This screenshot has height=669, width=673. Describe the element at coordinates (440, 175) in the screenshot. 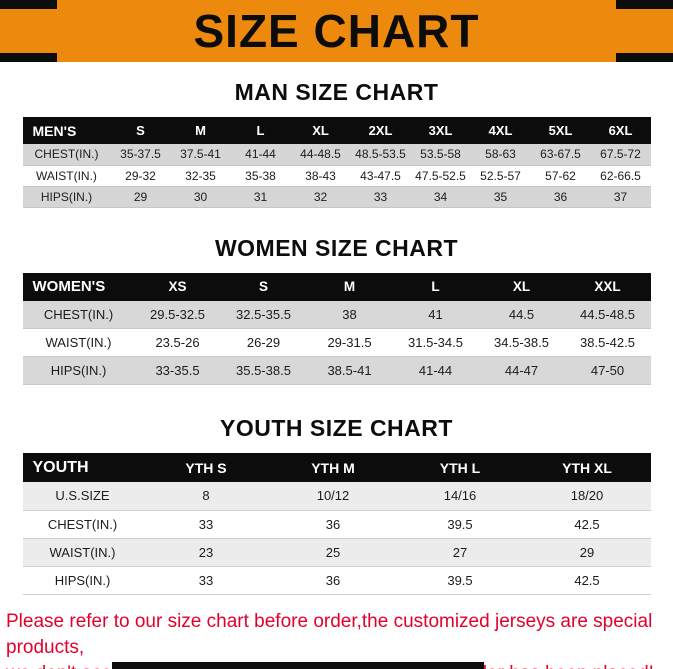

I see `table-cell: 47.5-52.5` at that location.